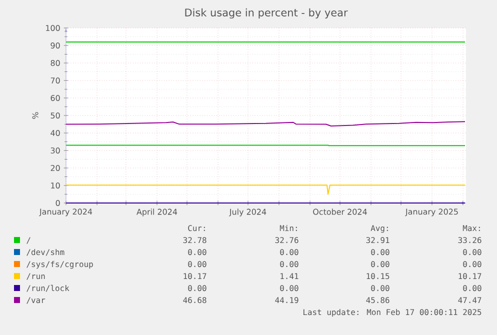 The image size is (497, 335). I want to click on chart-title: Disk usage in percent - by year, so click(266, 13).